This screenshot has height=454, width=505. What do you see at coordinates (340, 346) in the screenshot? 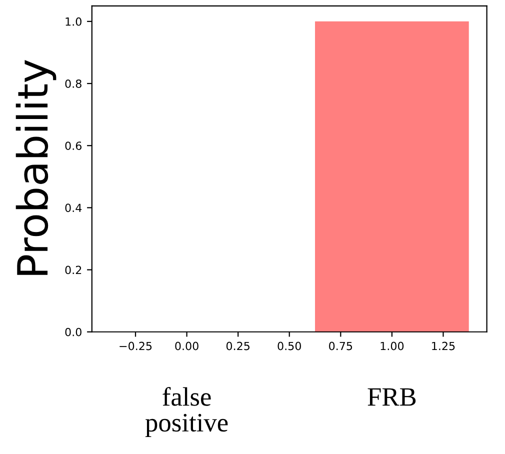
I see `x-tick-label: 0.75` at bounding box center [340, 346].